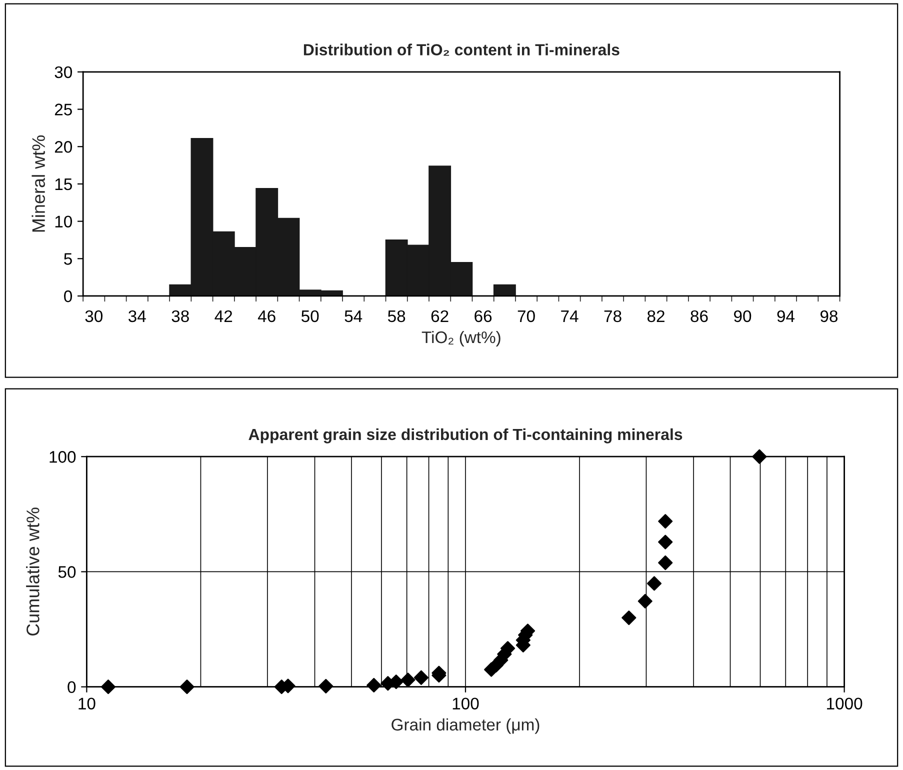 Image resolution: width=903 pixels, height=770 pixels. Describe the element at coordinates (63, 110) in the screenshot. I see `y-tick-label: 25` at that location.